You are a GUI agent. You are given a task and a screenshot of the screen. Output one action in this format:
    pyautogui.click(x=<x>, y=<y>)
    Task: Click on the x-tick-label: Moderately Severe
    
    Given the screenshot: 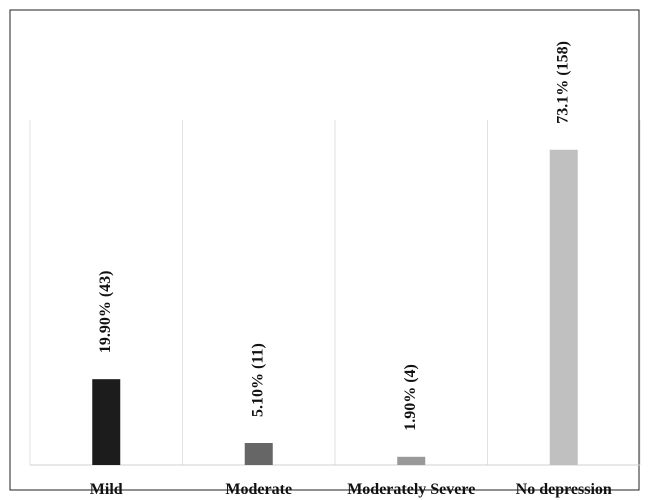 What is the action you would take?
    pyautogui.click(x=411, y=489)
    